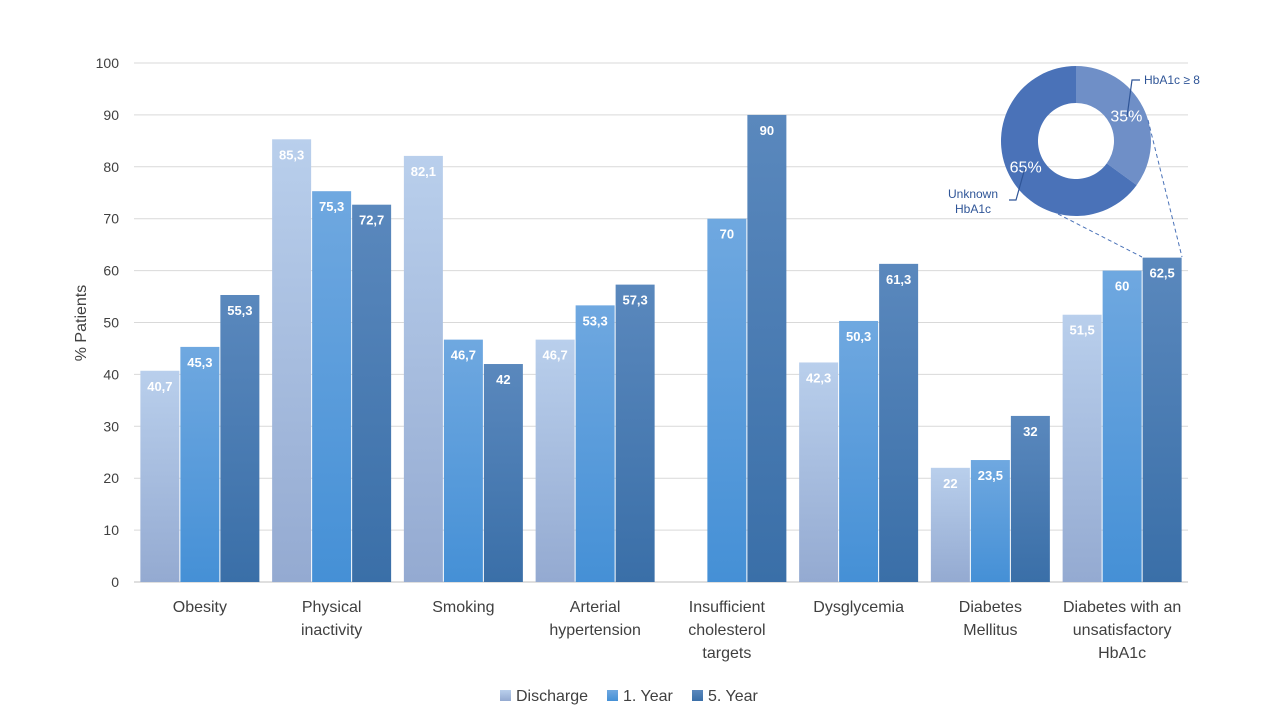 Image resolution: width=1280 pixels, height=720 pixels. What do you see at coordinates (1126, 116) in the screenshot?
I see `donut-percent-label: 35%` at bounding box center [1126, 116].